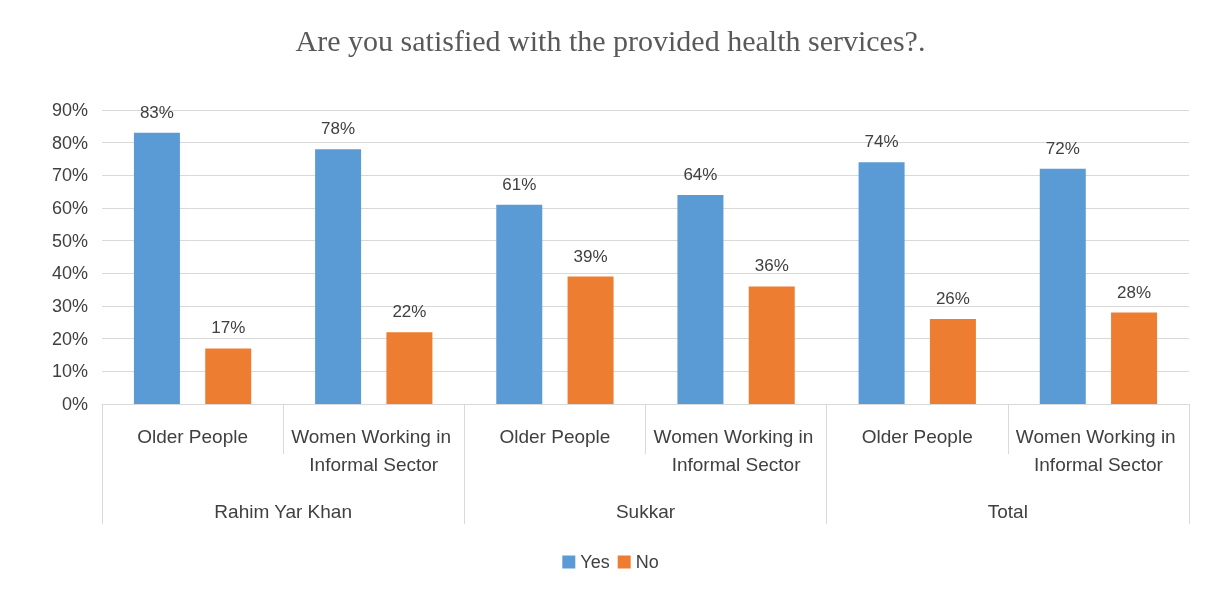 This screenshot has height=594, width=1221. Describe the element at coordinates (74, 404) in the screenshot. I see `y-tick-label: 0%` at that location.